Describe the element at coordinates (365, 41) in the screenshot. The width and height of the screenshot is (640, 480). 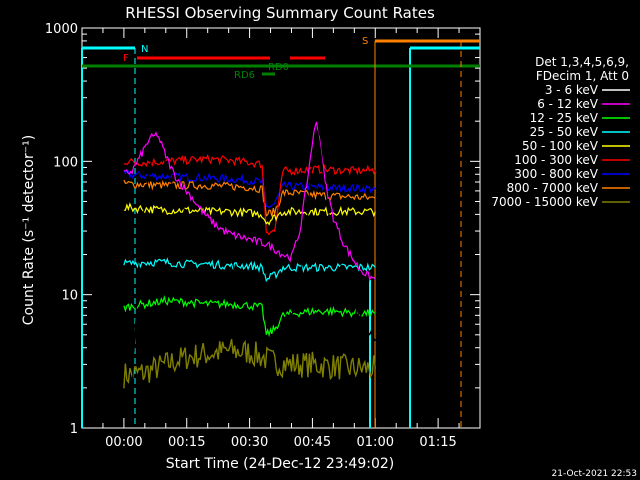
I see `flag-label: S` at that location.